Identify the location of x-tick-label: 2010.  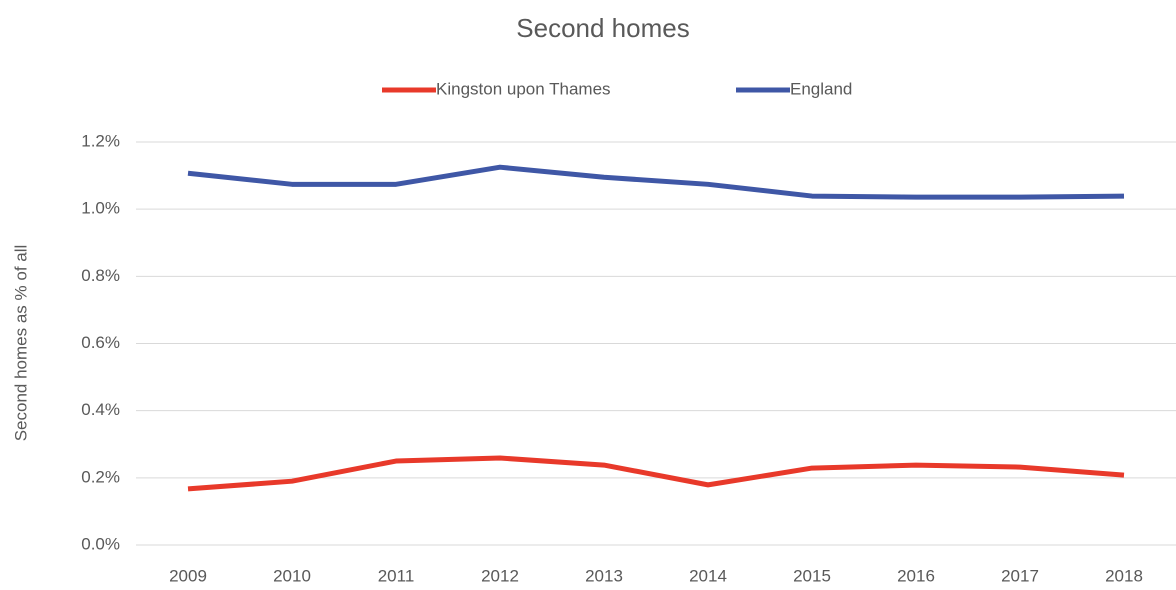
(292, 575).